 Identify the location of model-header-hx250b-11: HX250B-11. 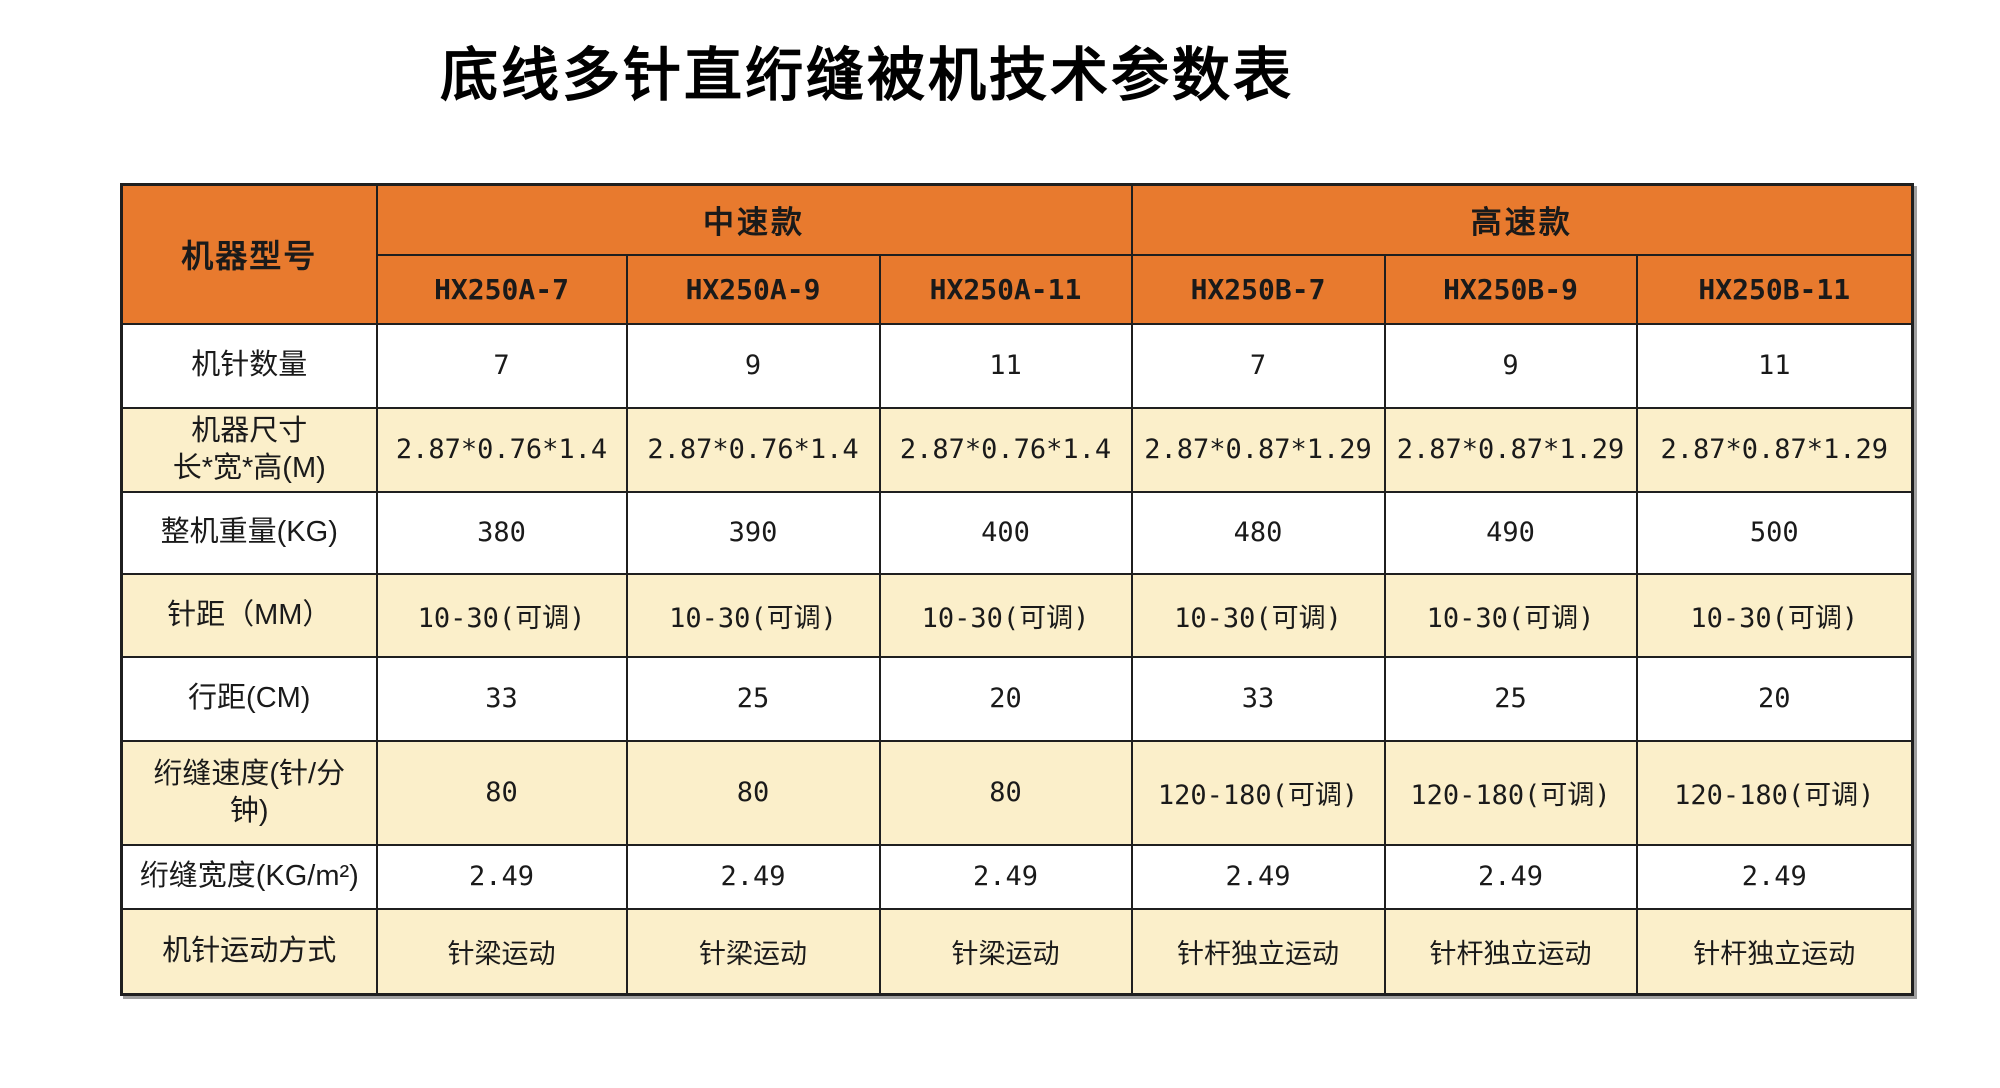
(1774, 289).